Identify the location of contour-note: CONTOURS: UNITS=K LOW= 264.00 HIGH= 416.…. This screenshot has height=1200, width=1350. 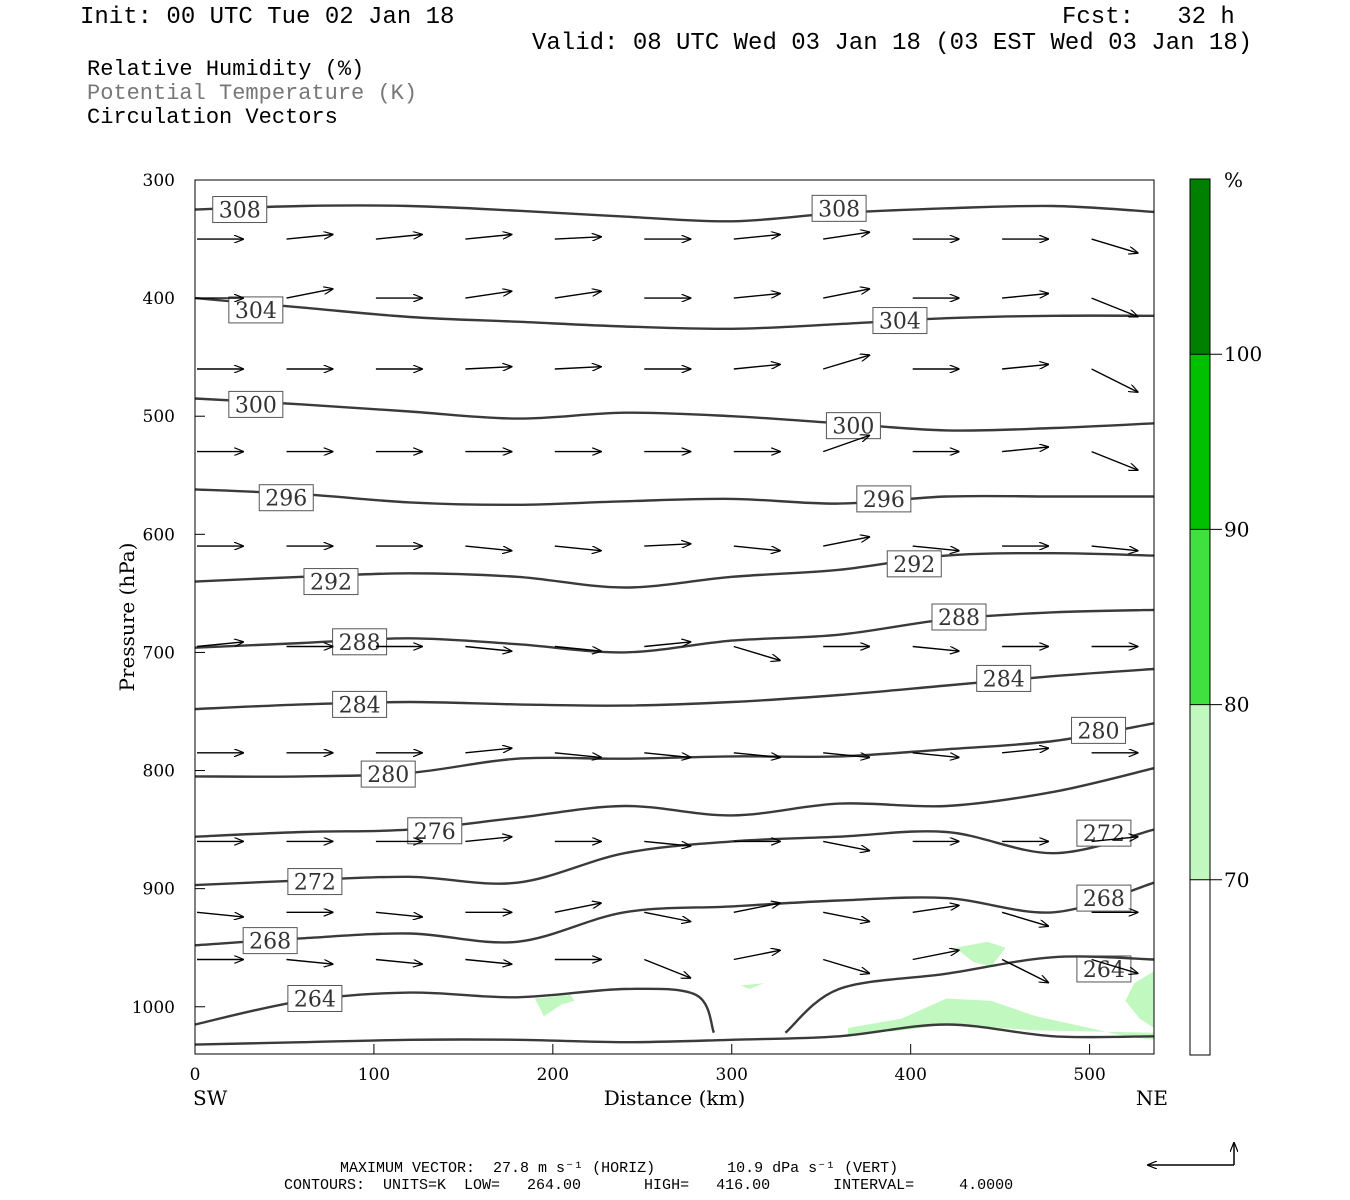
(649, 1185).